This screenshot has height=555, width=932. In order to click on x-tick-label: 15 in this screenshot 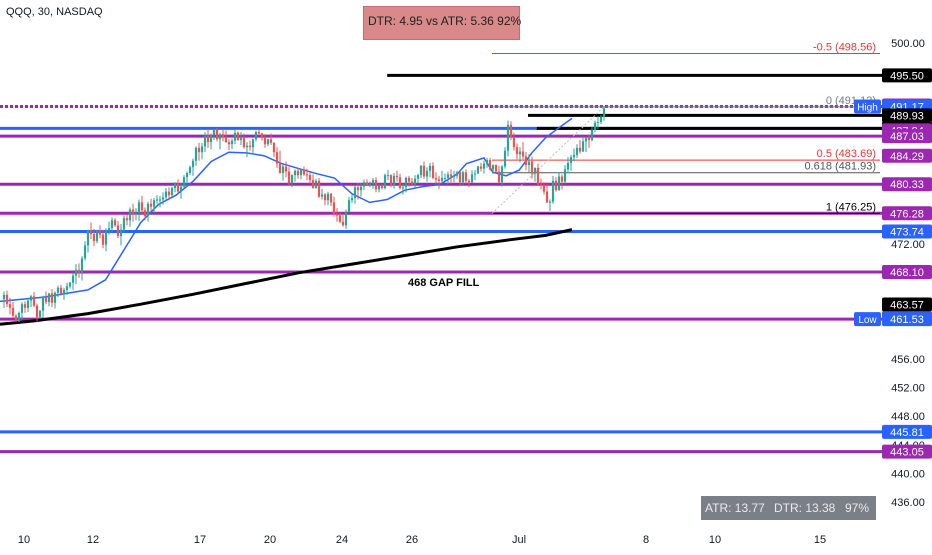, I will do `click(820, 540)`.